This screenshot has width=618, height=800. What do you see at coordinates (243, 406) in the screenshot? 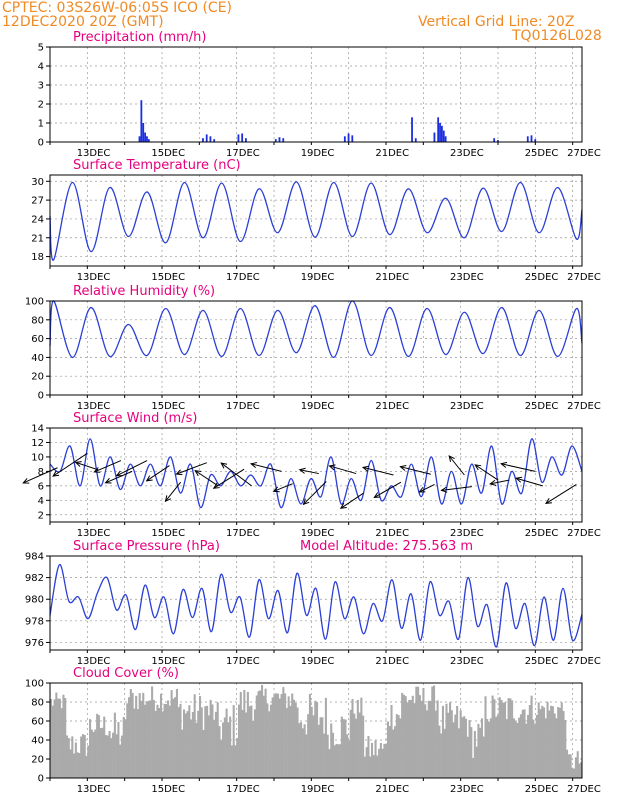
I see `x-tick-label: 17DEC` at bounding box center [243, 406].